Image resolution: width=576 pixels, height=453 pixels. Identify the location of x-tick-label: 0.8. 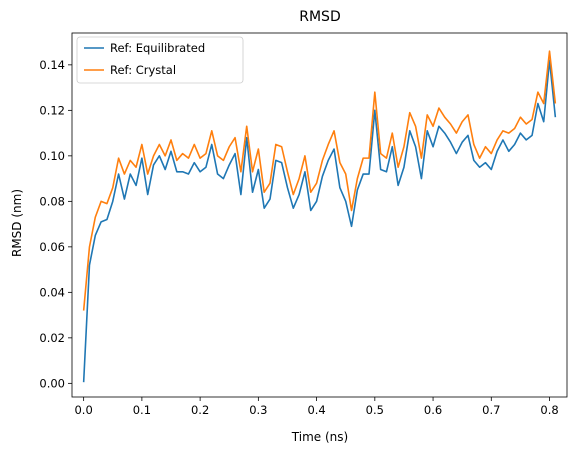
(549, 410).